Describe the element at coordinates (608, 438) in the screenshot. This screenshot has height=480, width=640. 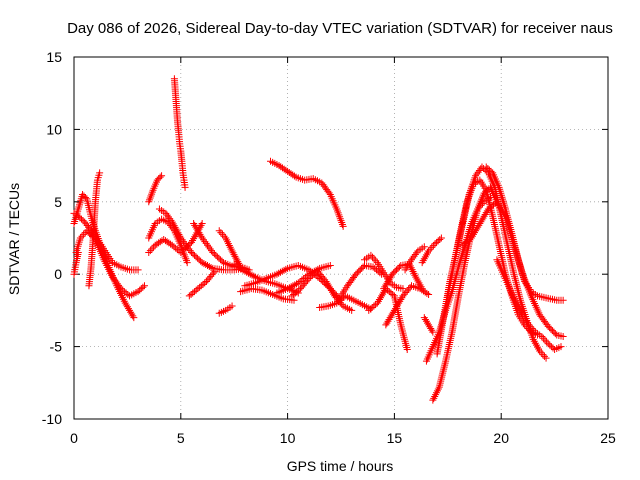
I see `x-tick-label: 25` at that location.